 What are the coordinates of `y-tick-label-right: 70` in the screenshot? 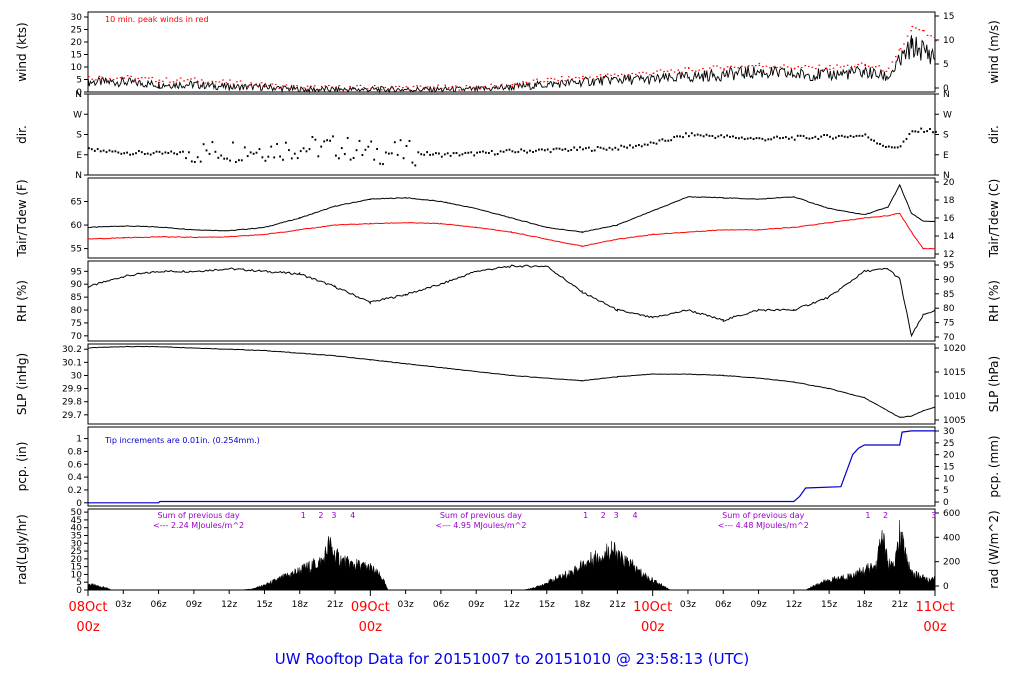 It's located at (949, 338).